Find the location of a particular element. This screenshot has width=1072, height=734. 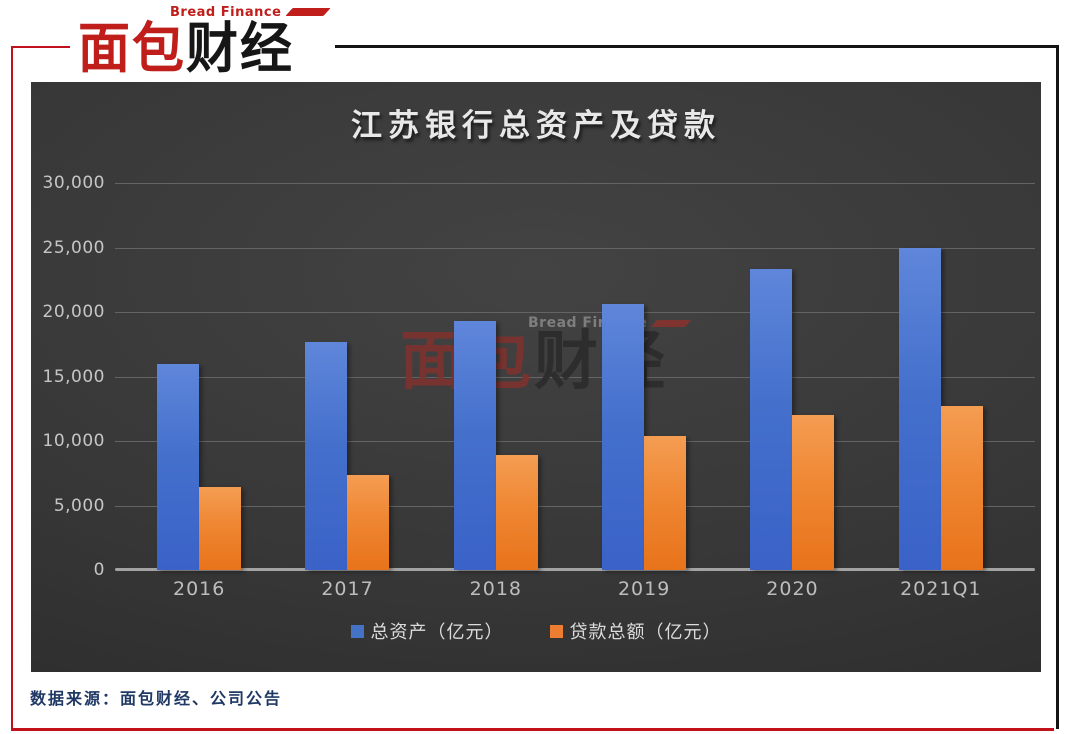

bar-group-2019 is located at coordinates (644, 376).